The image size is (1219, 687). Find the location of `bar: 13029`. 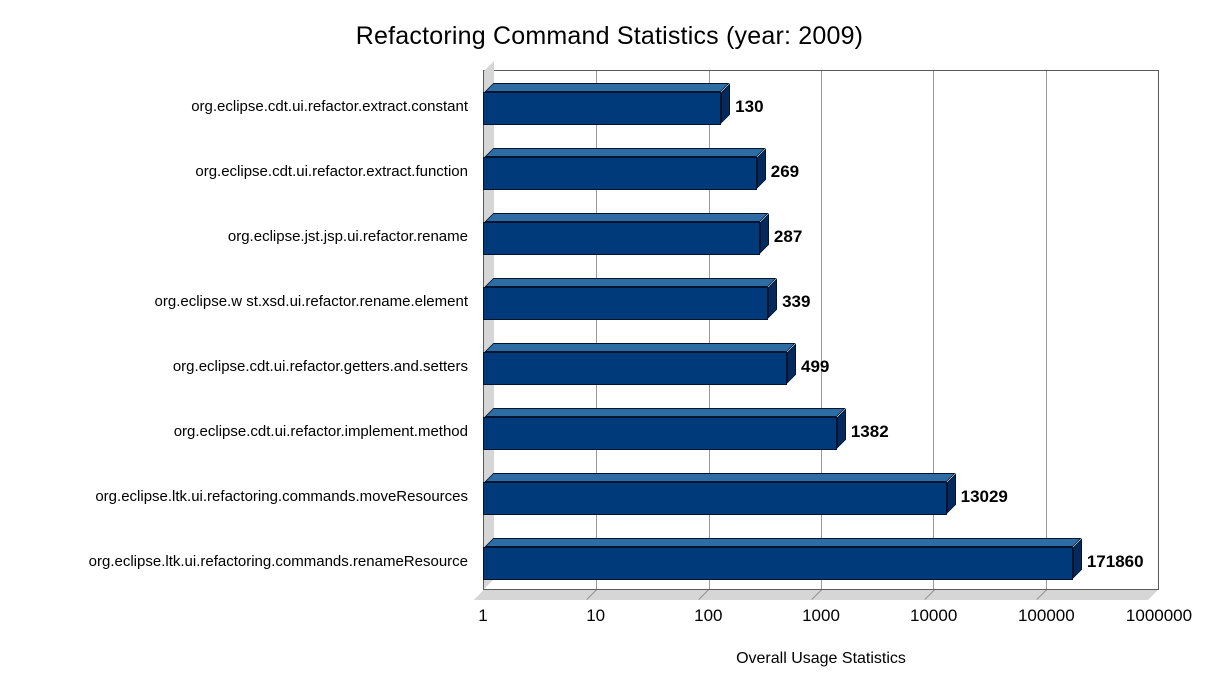

bar: 13029 is located at coordinates (745, 494).